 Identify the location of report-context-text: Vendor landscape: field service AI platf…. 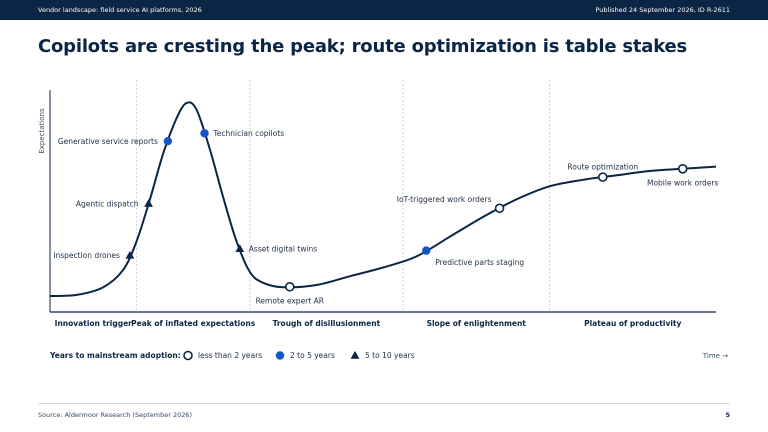
(120, 10).